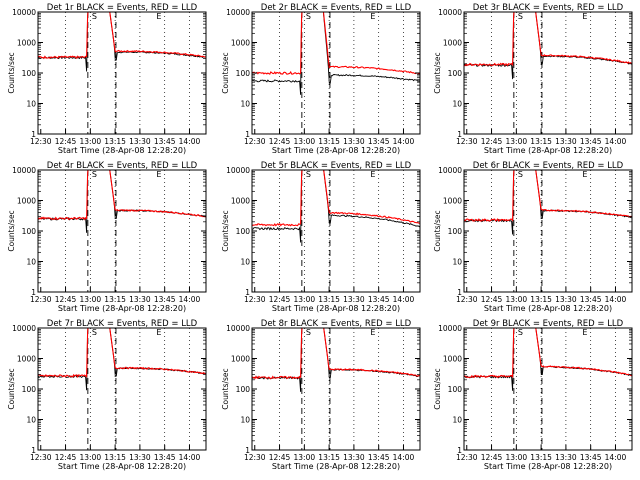  Describe the element at coordinates (336, 8) in the screenshot. I see `panel-title: Det 2r BLACK = Events, RED = LLD` at that location.